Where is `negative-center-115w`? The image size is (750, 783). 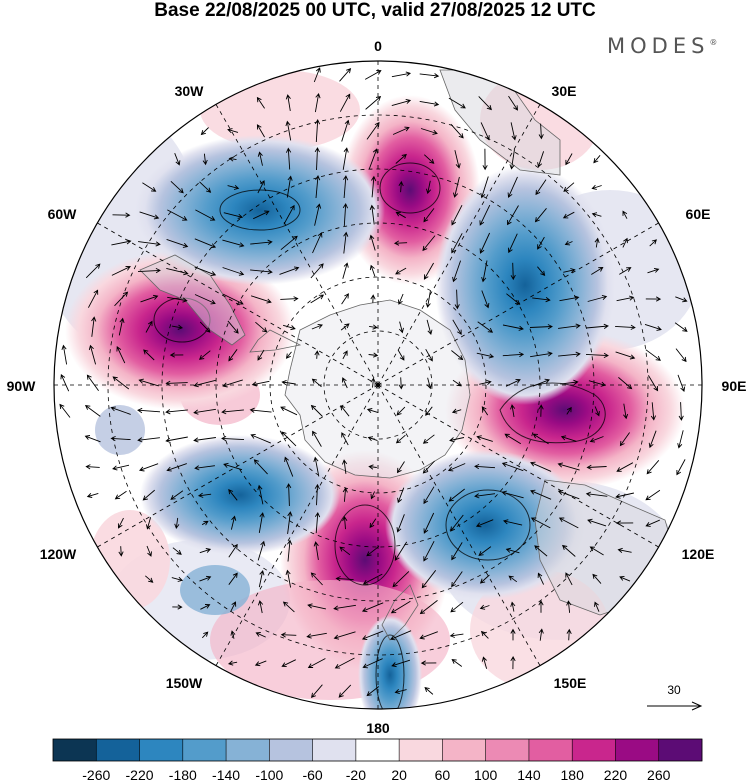
negative-center-115w is located at coordinates (240, 495).